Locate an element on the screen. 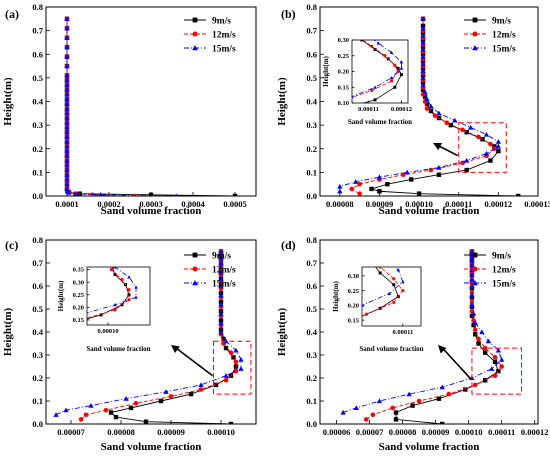 The width and height of the screenshot is (550, 459). panel-2-ytick-label: 0.2 is located at coordinates (37, 378).